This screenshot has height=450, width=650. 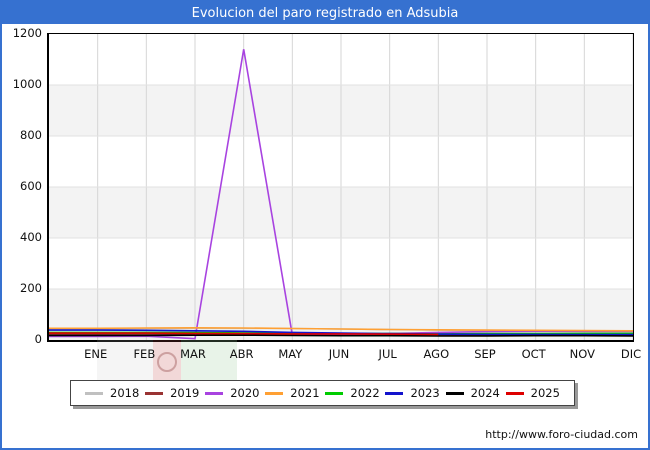 I want to click on source-url: http://www.foro-ciudad.com, so click(x=561, y=434).